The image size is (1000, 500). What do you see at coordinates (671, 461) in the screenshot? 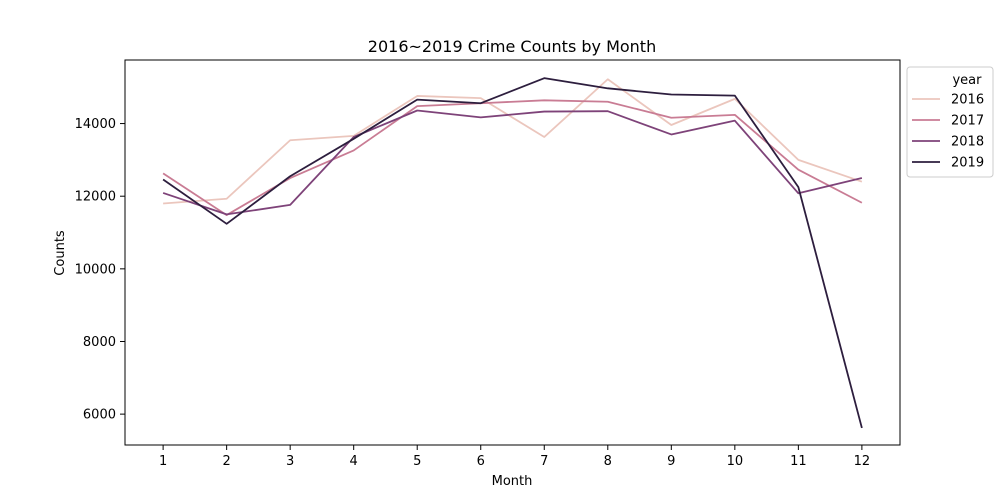
I see `x-tick-label: 9` at bounding box center [671, 461].